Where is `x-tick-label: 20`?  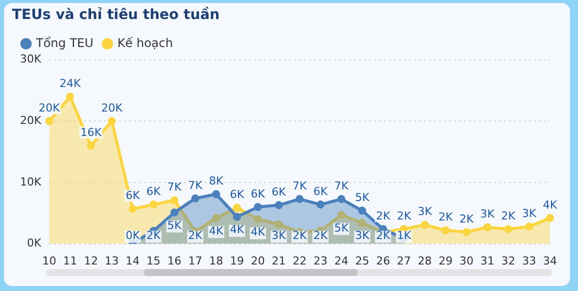 x-tick-label: 20 is located at coordinates (257, 261).